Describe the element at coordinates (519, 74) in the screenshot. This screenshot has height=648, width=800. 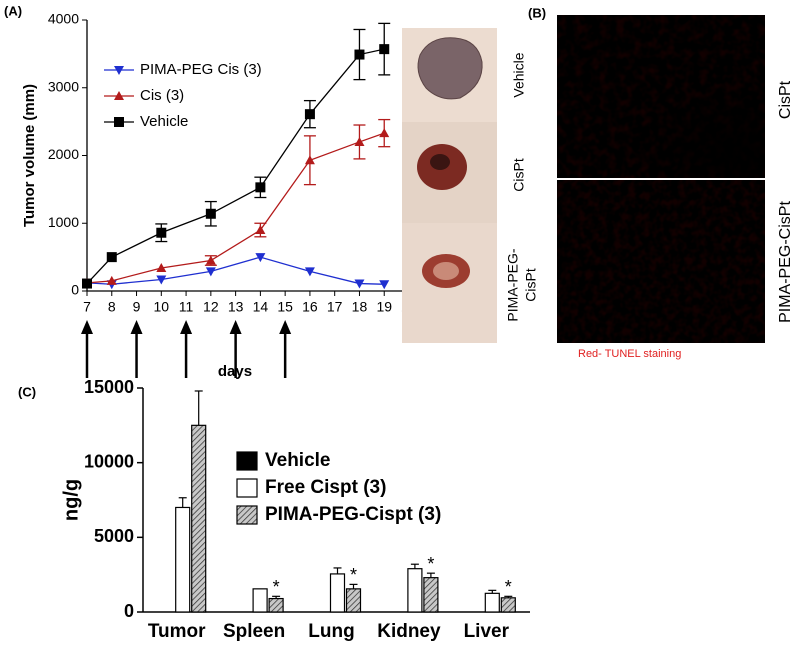
I see `photo-label: Vehicle` at that location.